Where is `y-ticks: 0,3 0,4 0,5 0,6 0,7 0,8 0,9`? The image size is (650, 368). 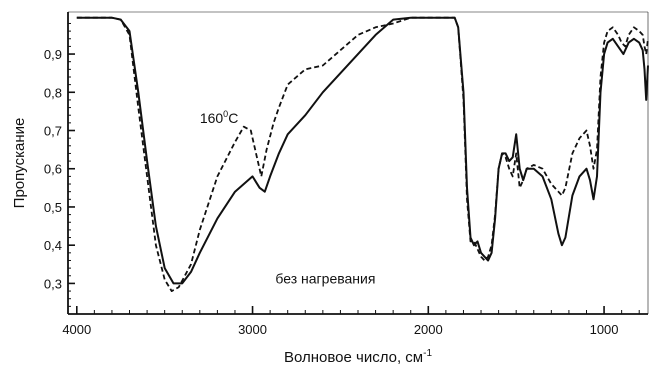
y-ticks: 0,3 0,4 0,5 0,6 0,7 0,8 0,9 is located at coordinates (59, 169).